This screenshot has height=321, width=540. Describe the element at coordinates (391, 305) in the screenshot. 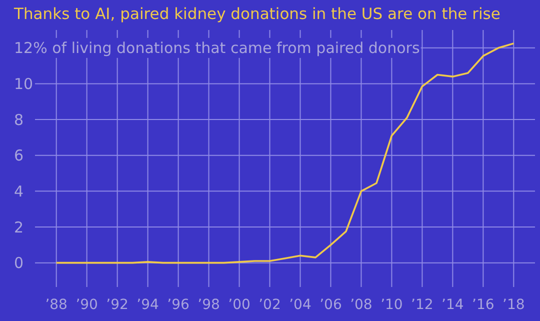

I see `x-tick-label: ’10` at that location.